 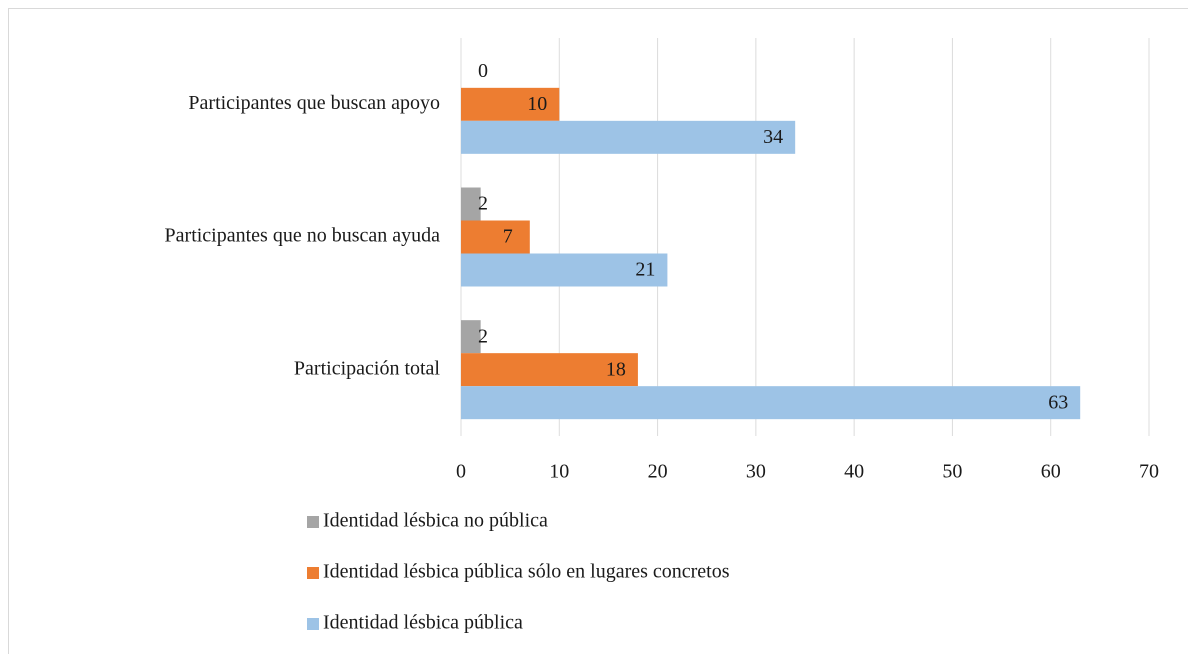 I want to click on x-tick-label: 0, so click(x=461, y=472).